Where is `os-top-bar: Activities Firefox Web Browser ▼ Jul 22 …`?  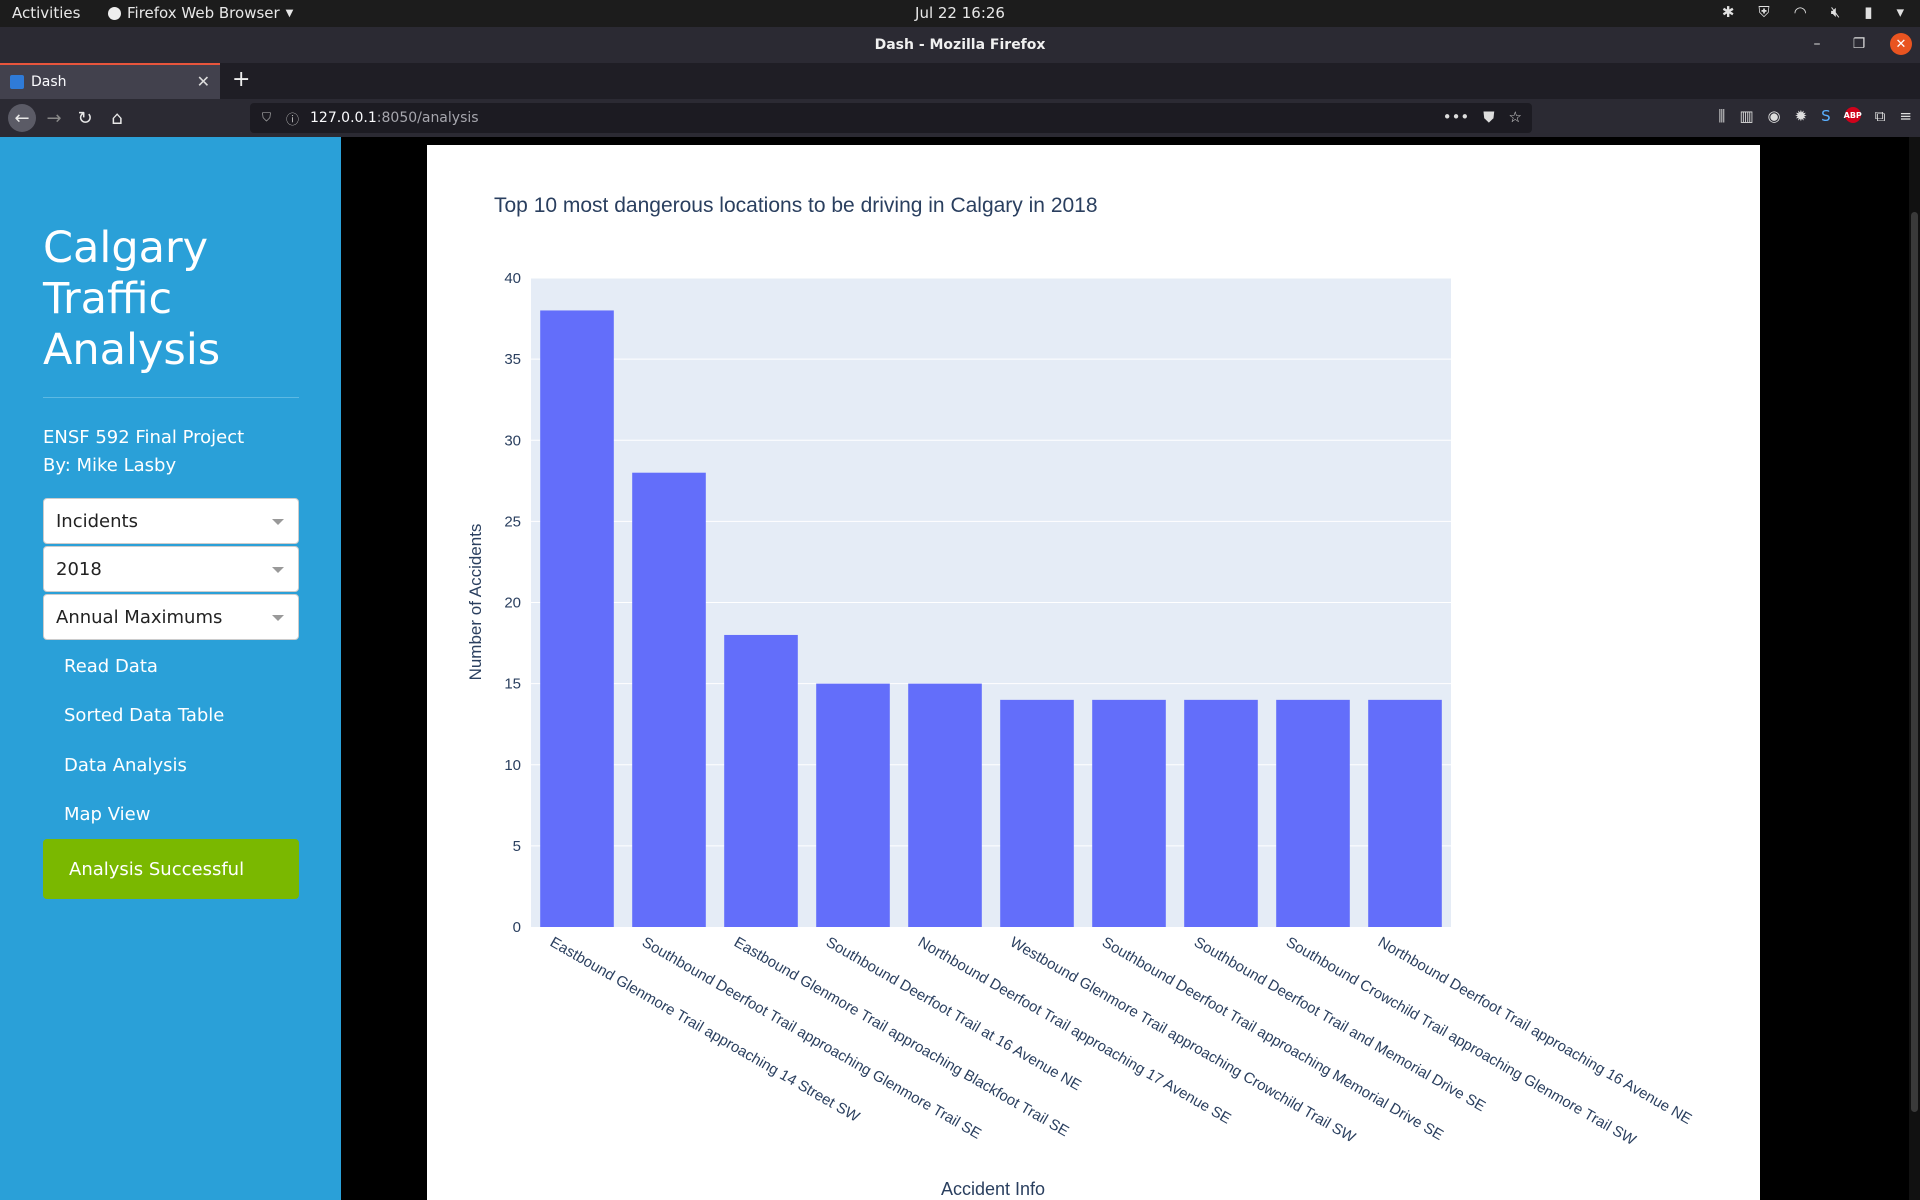 os-top-bar: Activities Firefox Web Browser ▼ Jul 22 … is located at coordinates (960, 13).